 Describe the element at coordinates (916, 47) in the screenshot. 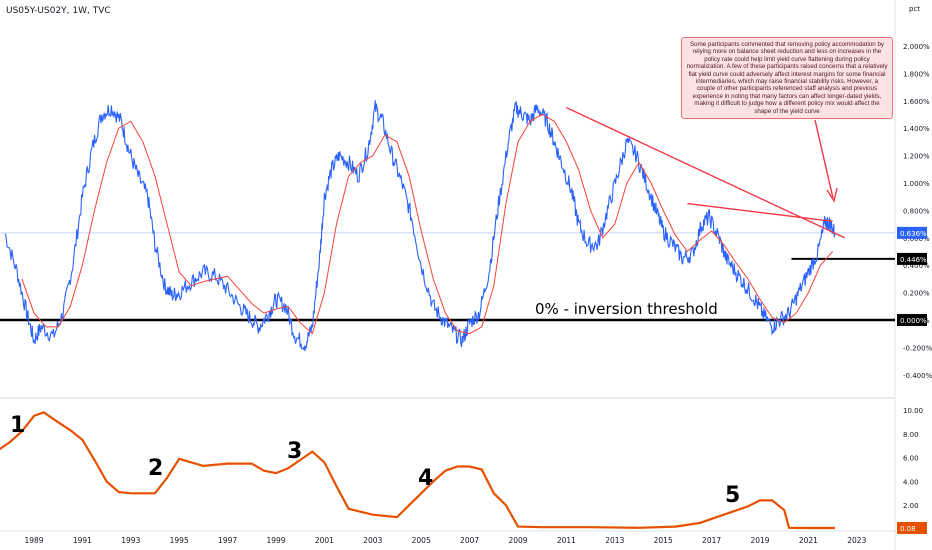

I see `y-tick-label: 2.000%` at that location.